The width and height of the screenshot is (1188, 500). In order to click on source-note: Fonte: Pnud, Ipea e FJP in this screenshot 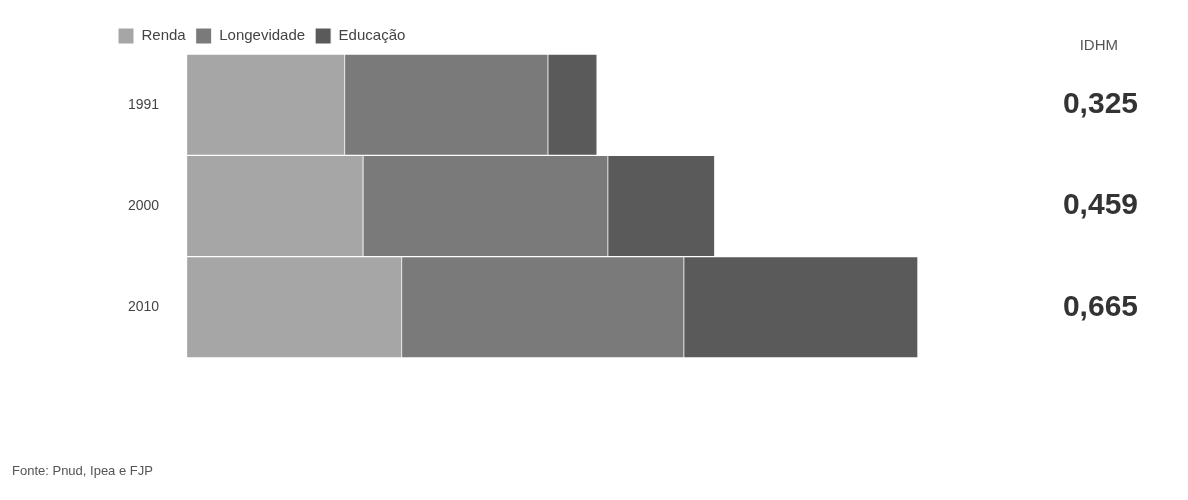, I will do `click(82, 471)`.